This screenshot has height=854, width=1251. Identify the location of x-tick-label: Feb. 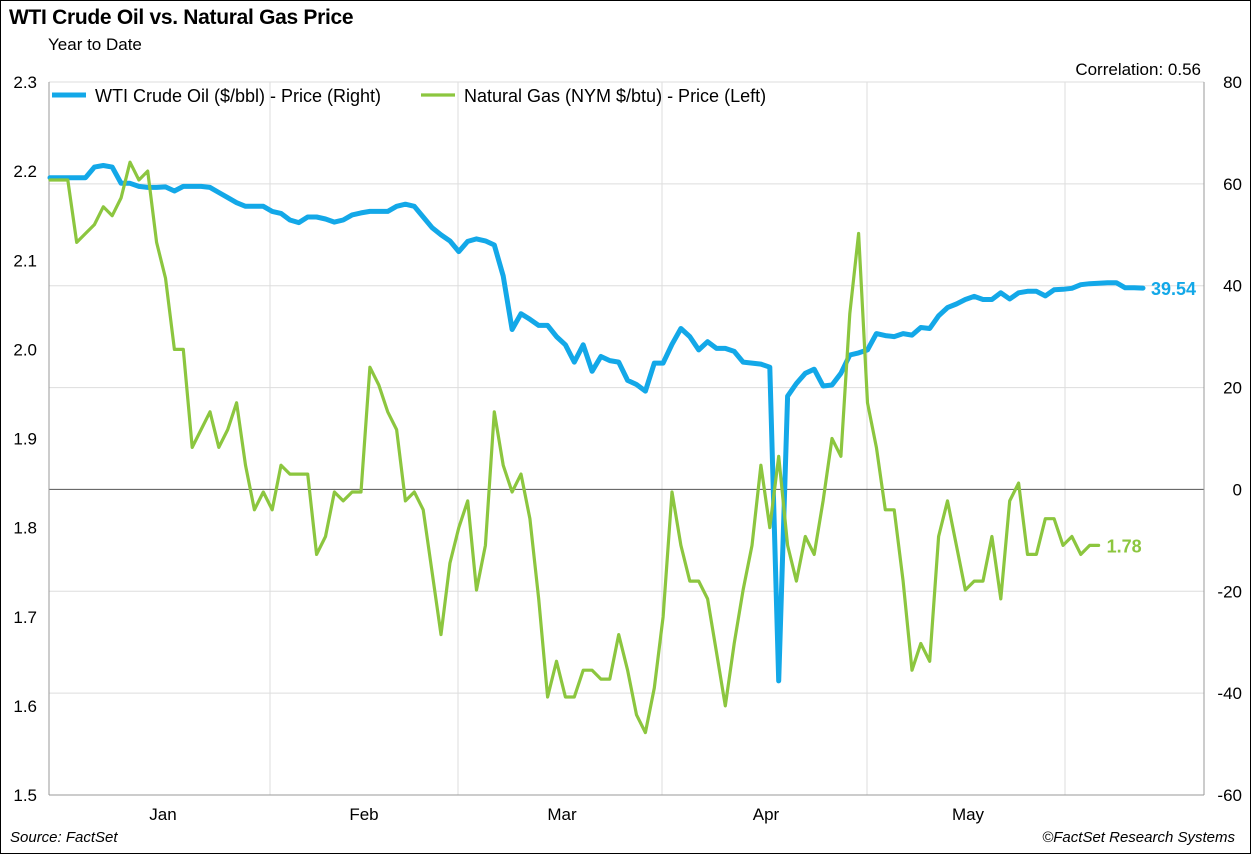
(363, 814).